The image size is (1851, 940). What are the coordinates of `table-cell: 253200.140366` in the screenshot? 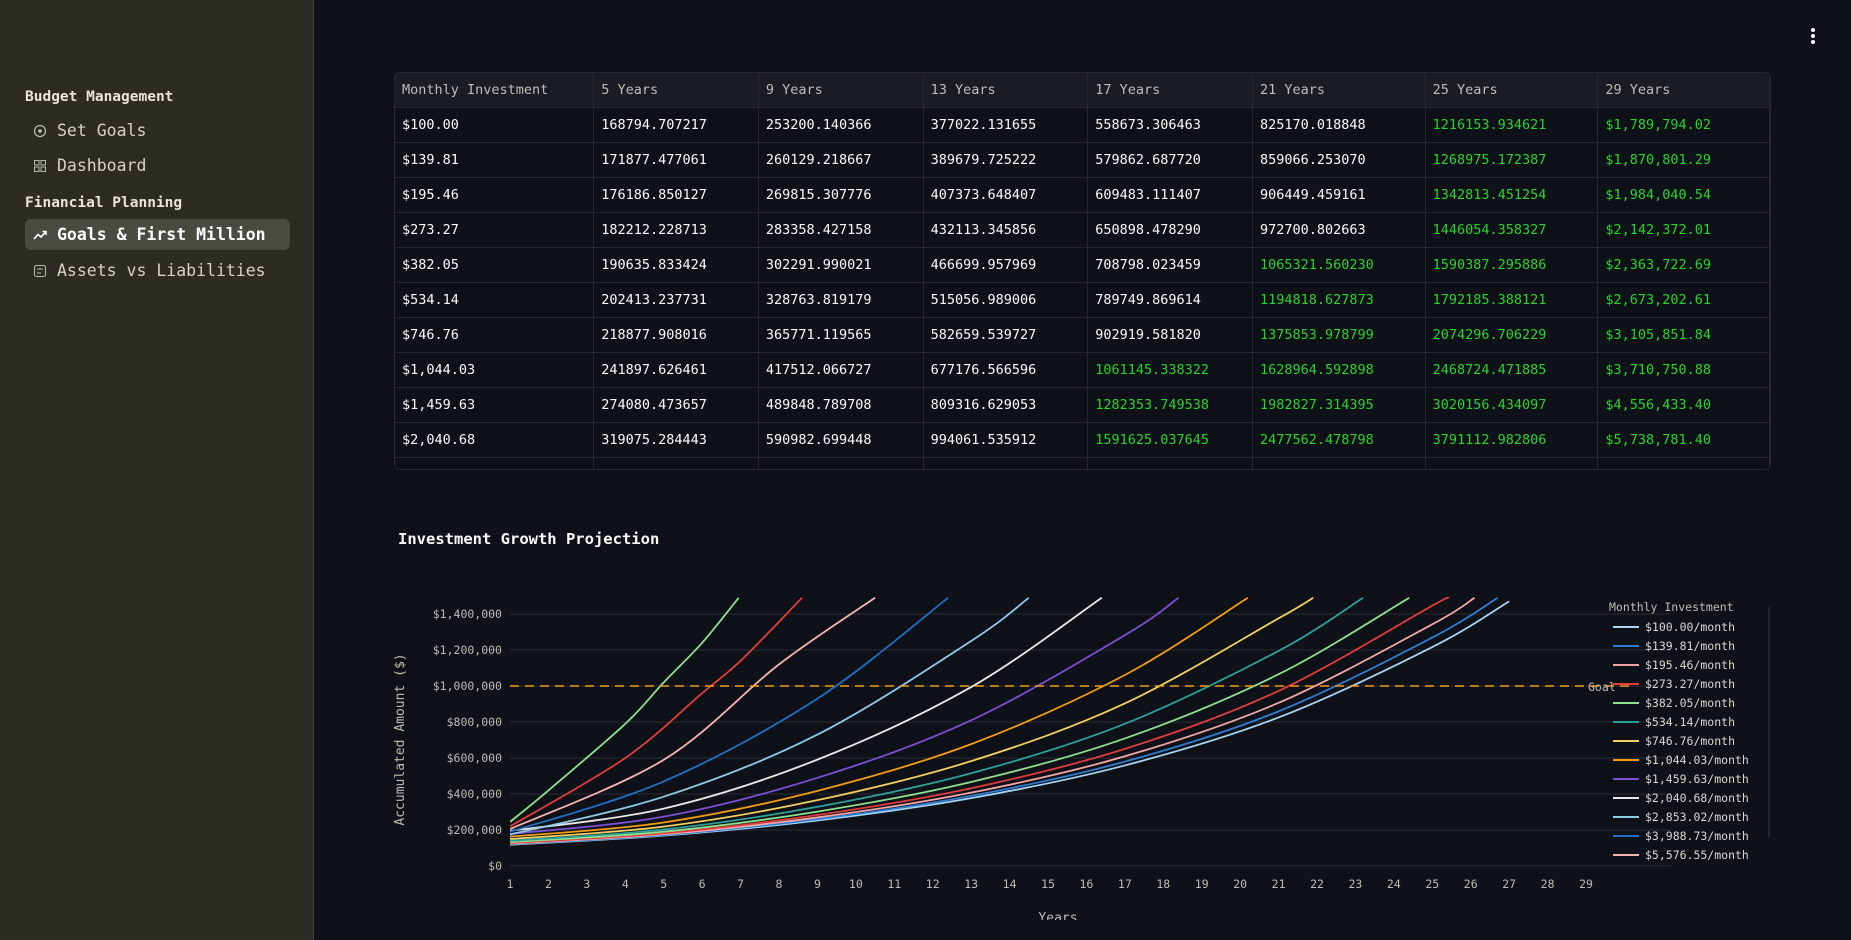 It's located at (841, 125).